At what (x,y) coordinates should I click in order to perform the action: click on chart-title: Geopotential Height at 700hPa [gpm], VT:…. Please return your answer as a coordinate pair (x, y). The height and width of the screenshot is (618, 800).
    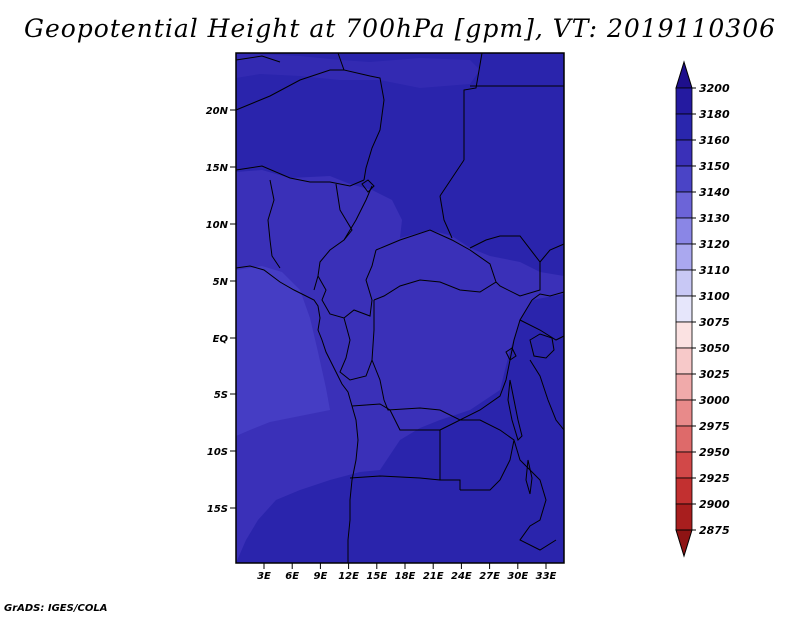
    Looking at the image, I should click on (400, 28).